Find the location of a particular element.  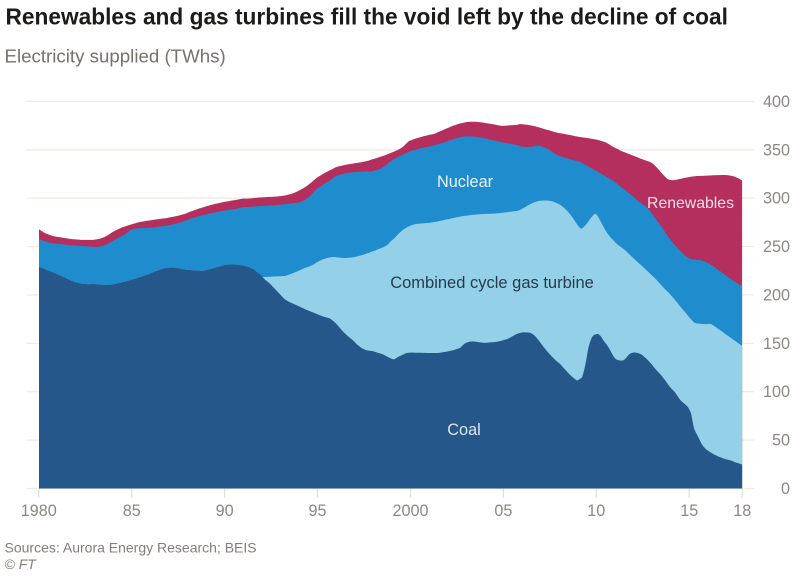

svg-text:Sources: Aurora Energy Researc: Sources: Aurora Energy Research; BEIS is located at coordinates (131, 548).